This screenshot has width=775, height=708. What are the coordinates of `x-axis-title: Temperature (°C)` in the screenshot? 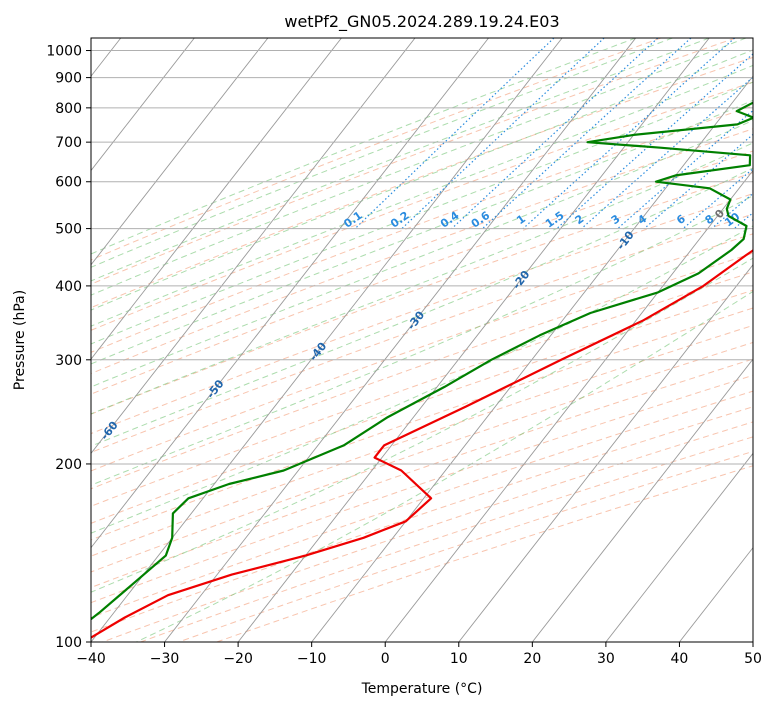 It's located at (422, 689).